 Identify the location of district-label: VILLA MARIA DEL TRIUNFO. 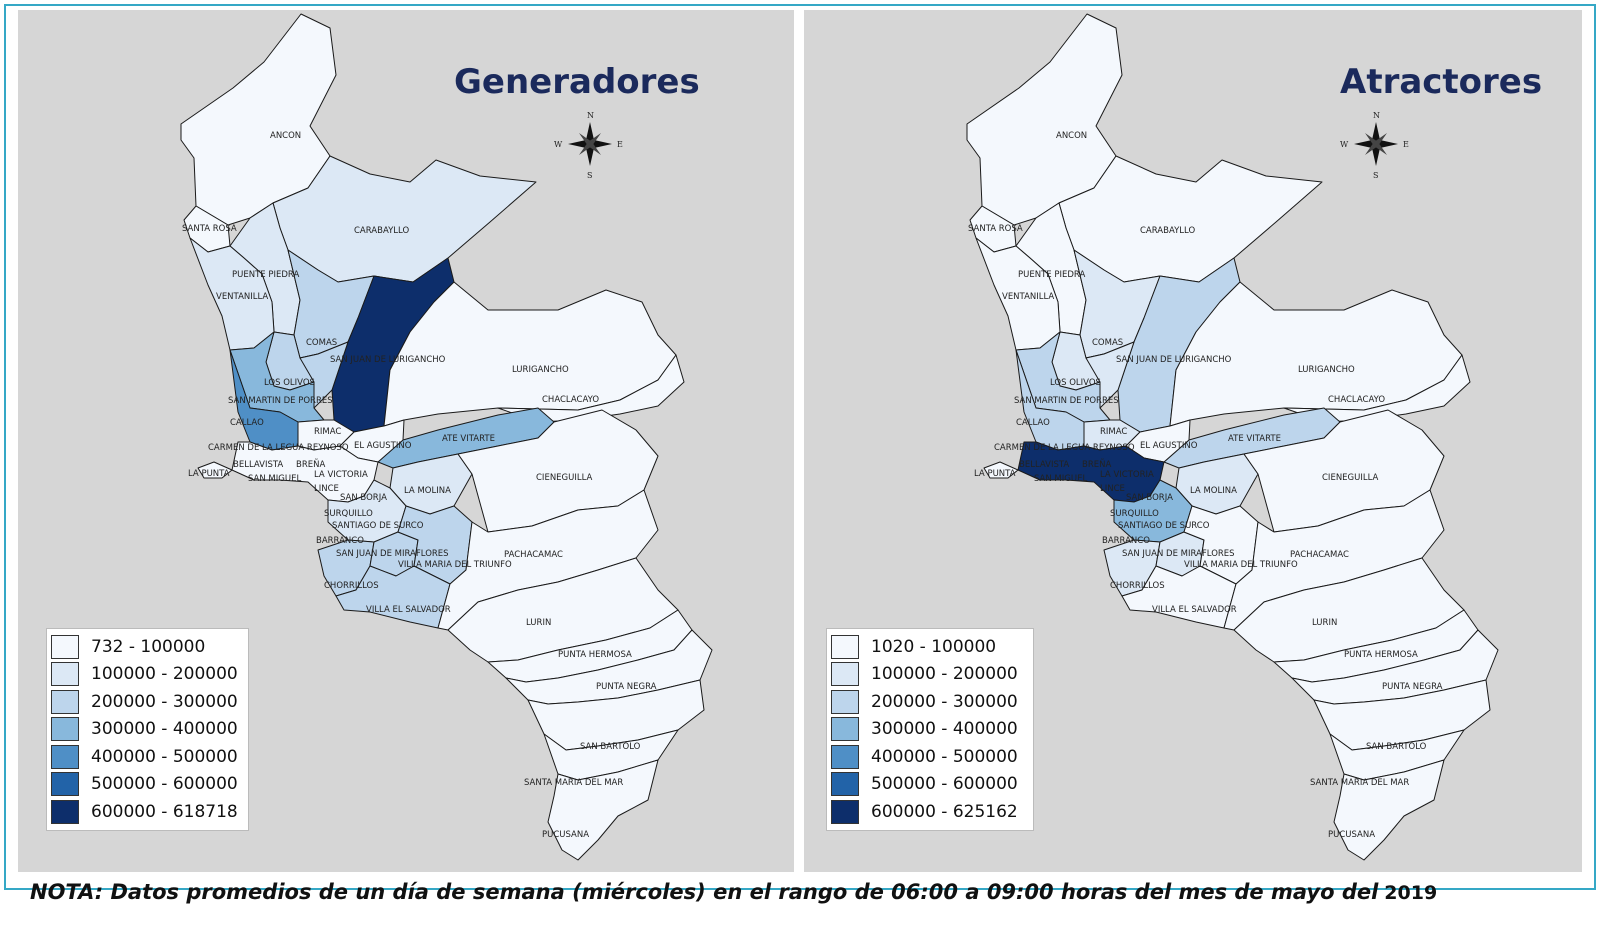
(1241, 565).